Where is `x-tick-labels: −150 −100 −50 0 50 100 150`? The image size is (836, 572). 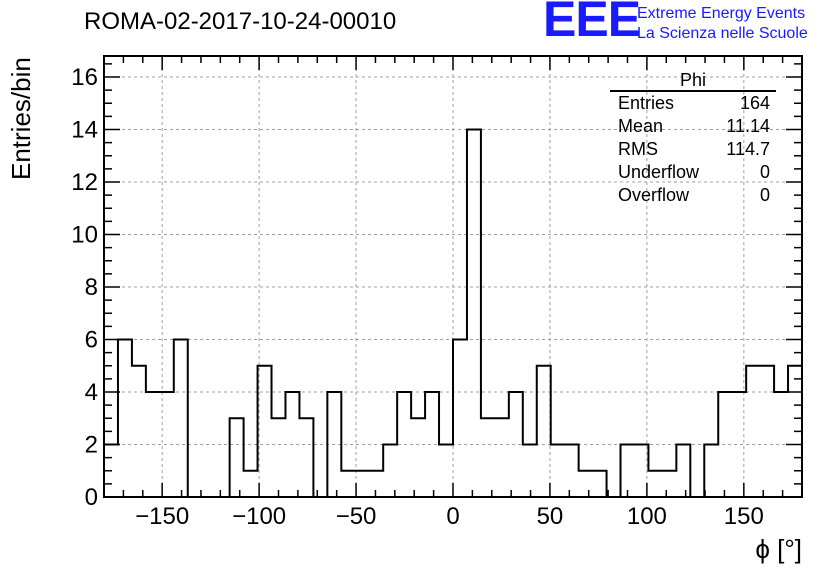 x-tick-labels: −150 −100 −50 0 50 100 150 is located at coordinates (449, 516).